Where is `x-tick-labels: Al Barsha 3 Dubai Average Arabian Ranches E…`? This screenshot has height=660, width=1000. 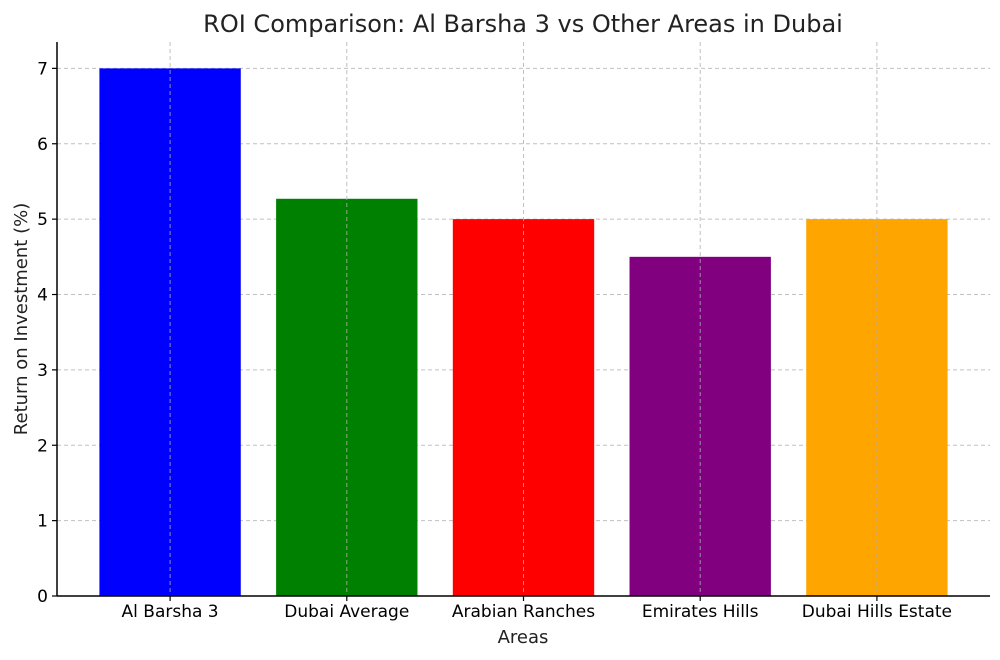
x-tick-labels: Al Barsha 3 Dubai Average Arabian Ranches E… is located at coordinates (537, 612).